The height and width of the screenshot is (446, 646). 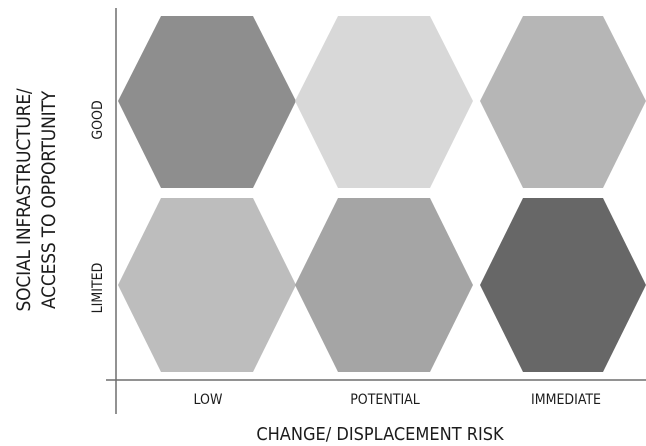 What do you see at coordinates (563, 285) in the screenshot?
I see `hex-cell-limited-immediate` at bounding box center [563, 285].